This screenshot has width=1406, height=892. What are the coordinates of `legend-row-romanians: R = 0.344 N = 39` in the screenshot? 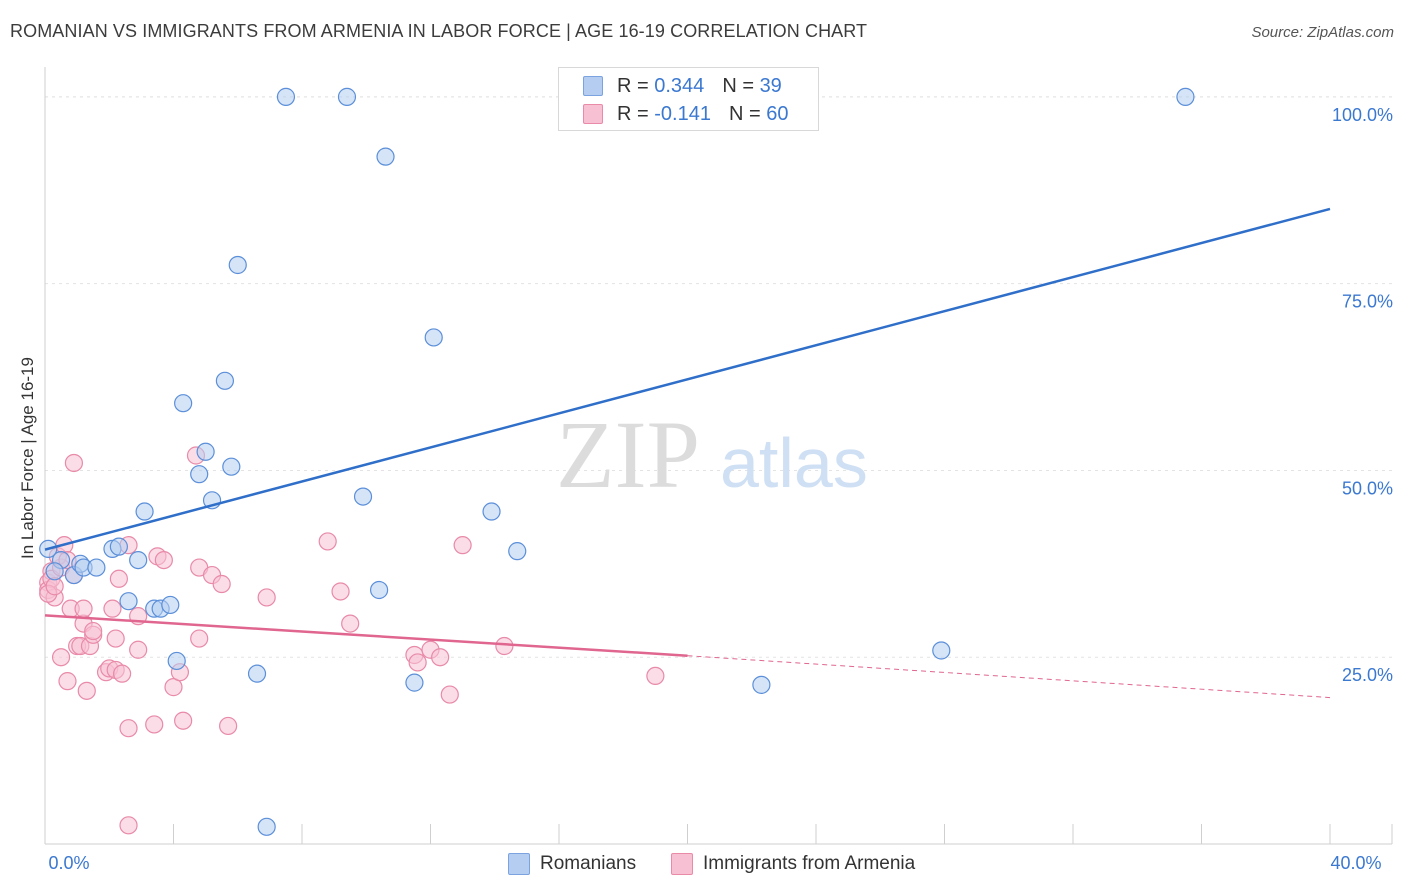 It's located at (682, 86).